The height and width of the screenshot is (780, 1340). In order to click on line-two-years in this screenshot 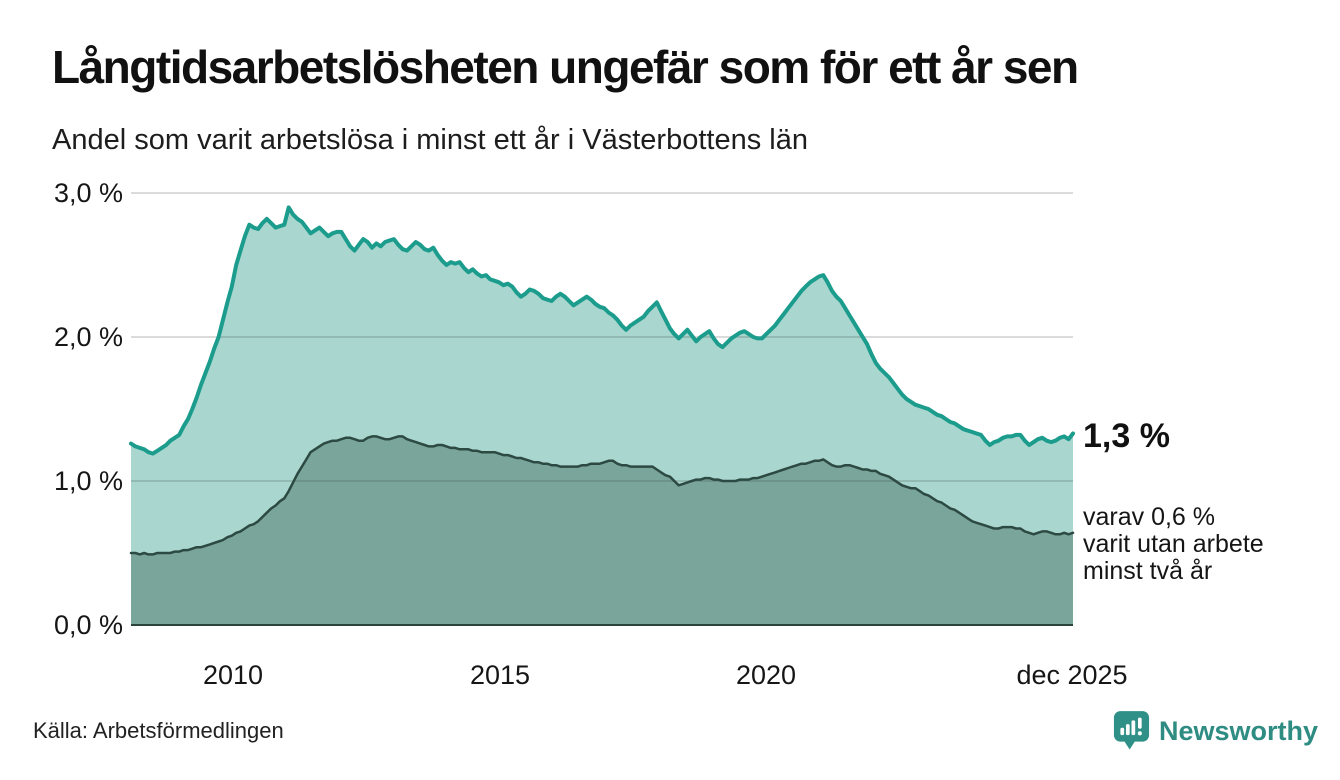, I will do `click(602, 495)`.